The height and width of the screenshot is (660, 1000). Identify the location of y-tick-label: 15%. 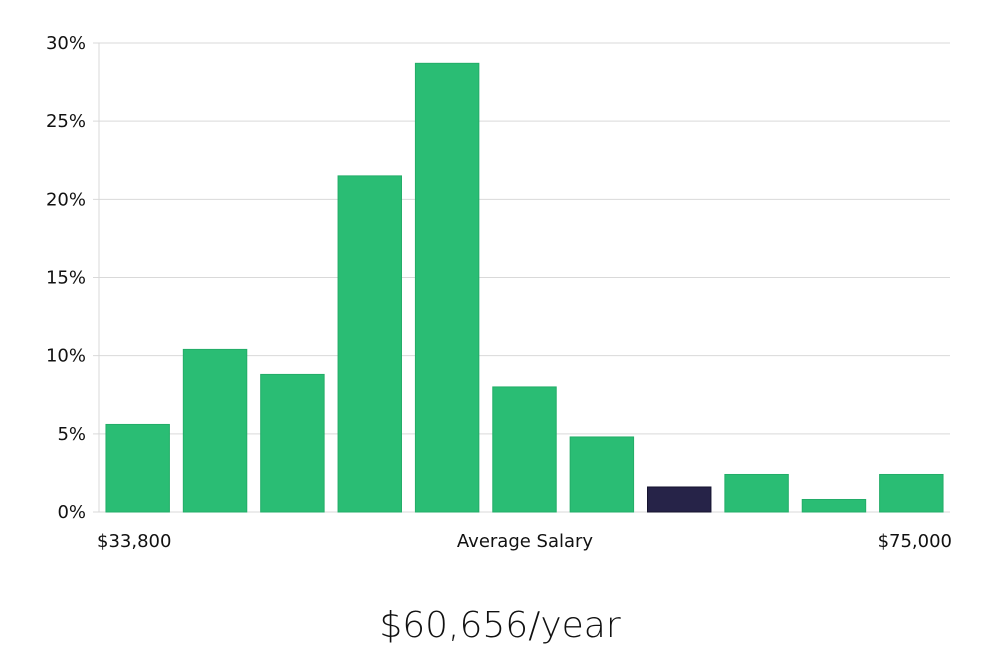
(66, 278).